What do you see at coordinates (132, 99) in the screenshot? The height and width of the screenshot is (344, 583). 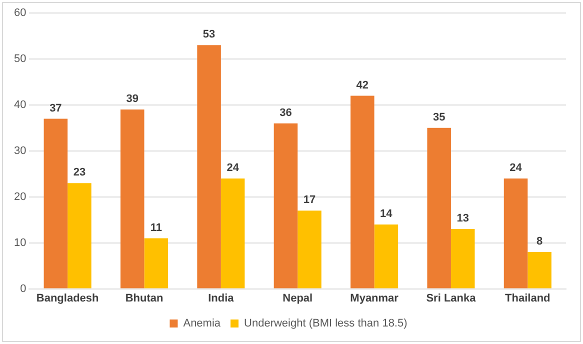 I see `data-label: 39` at bounding box center [132, 99].